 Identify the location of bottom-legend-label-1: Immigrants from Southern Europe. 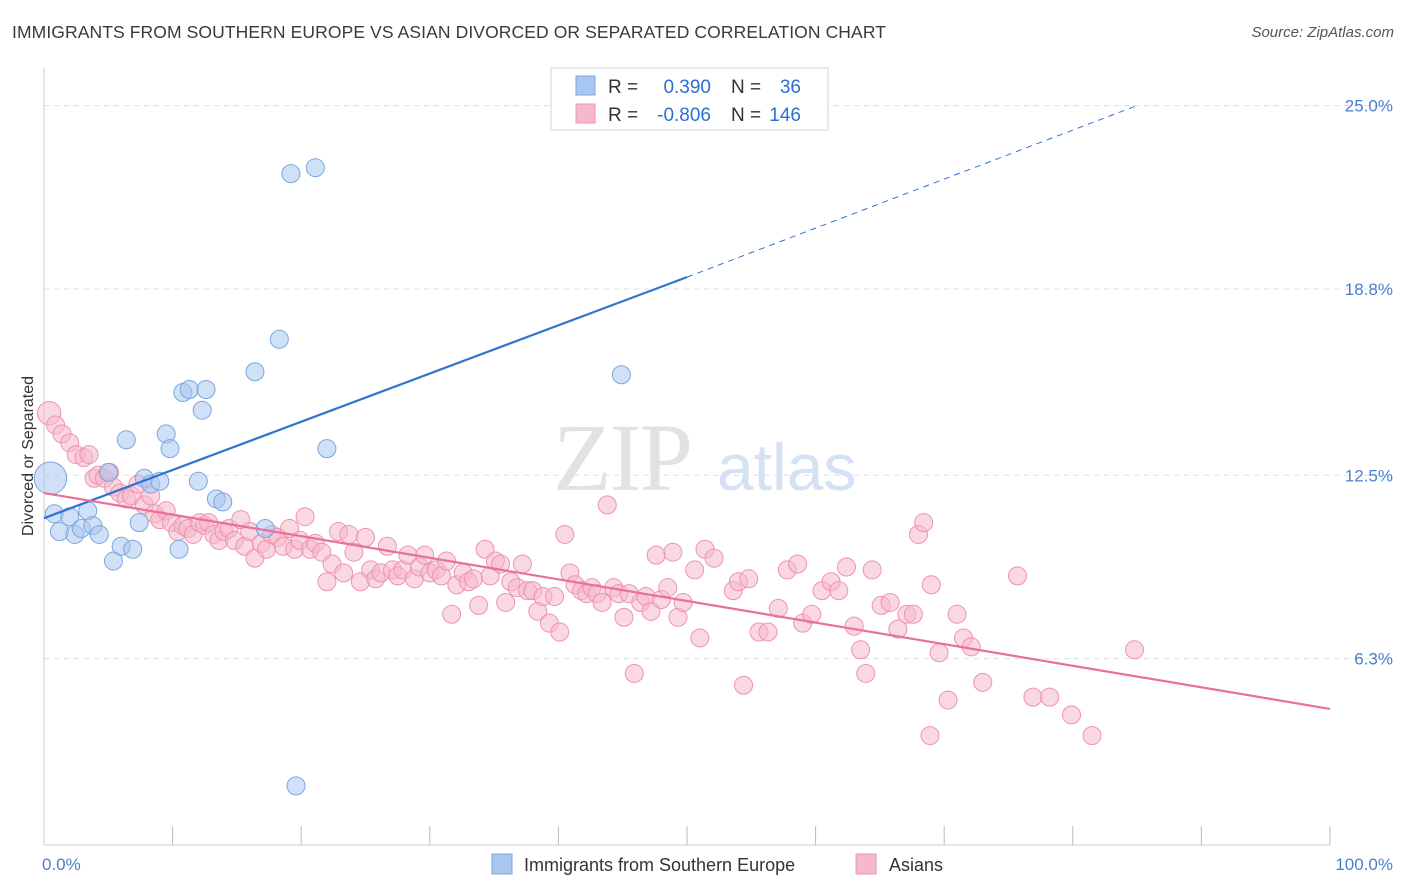
(659, 865).